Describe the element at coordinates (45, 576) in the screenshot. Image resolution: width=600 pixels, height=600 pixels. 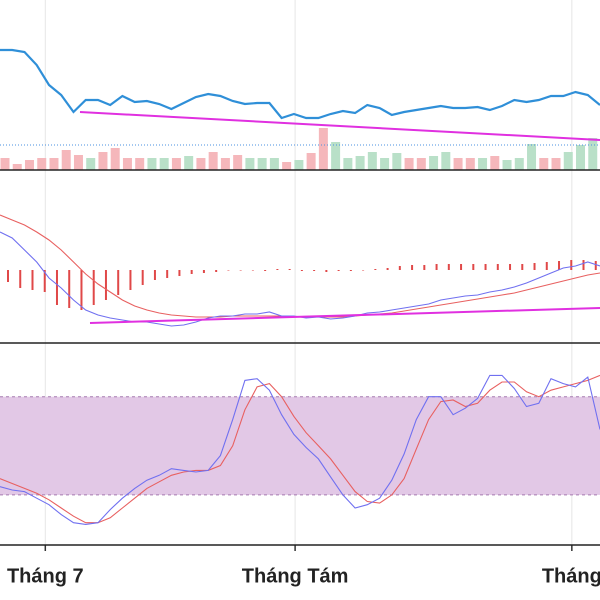
I see `x-tick-label: Tháng 7` at that location.